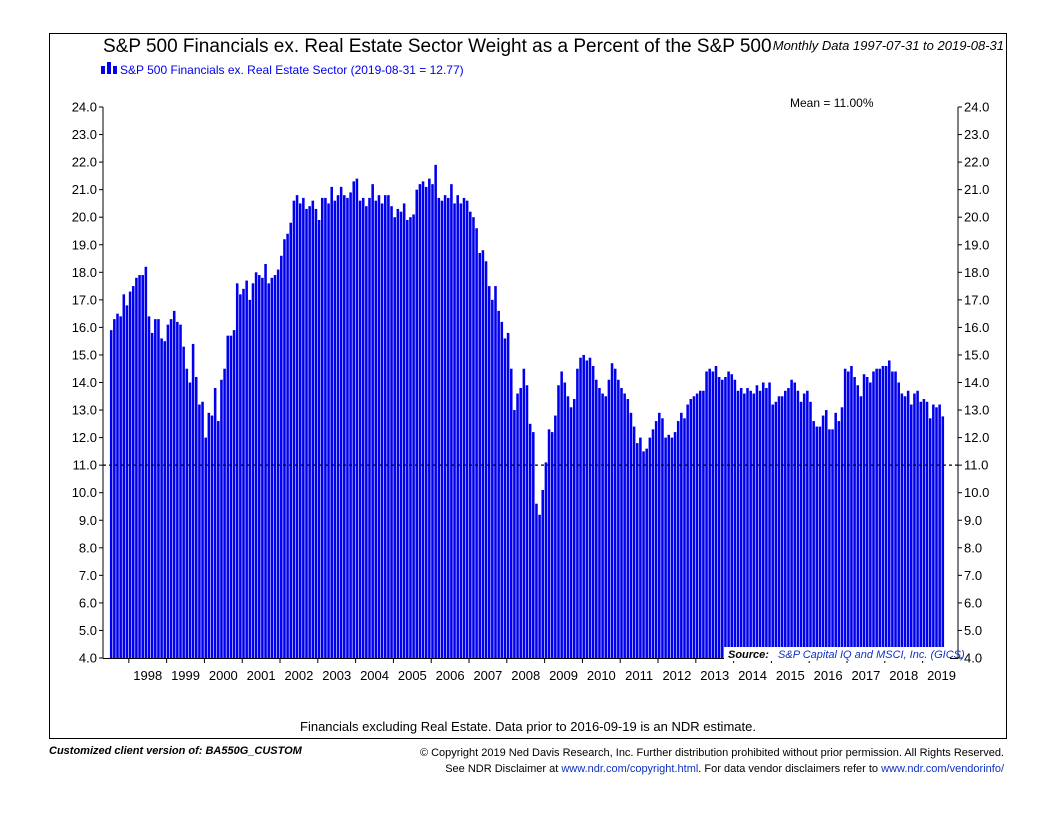  I want to click on vendorinfo-link: www.ndr.com/vendorinfo/, so click(942, 769).